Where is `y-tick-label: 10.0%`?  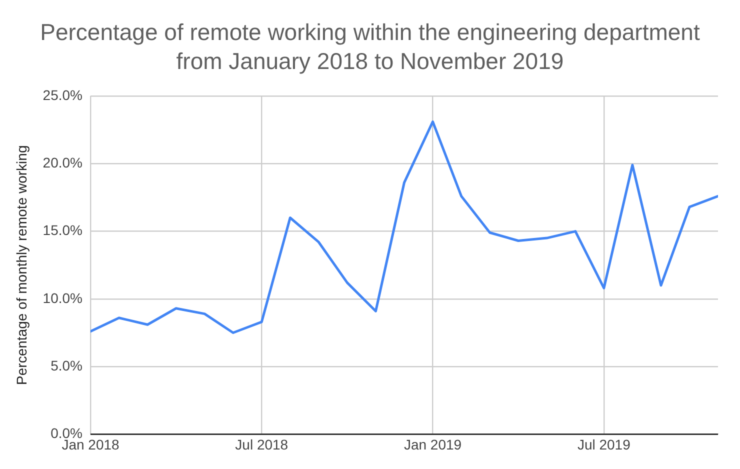 y-tick-label: 10.0% is located at coordinates (62, 298).